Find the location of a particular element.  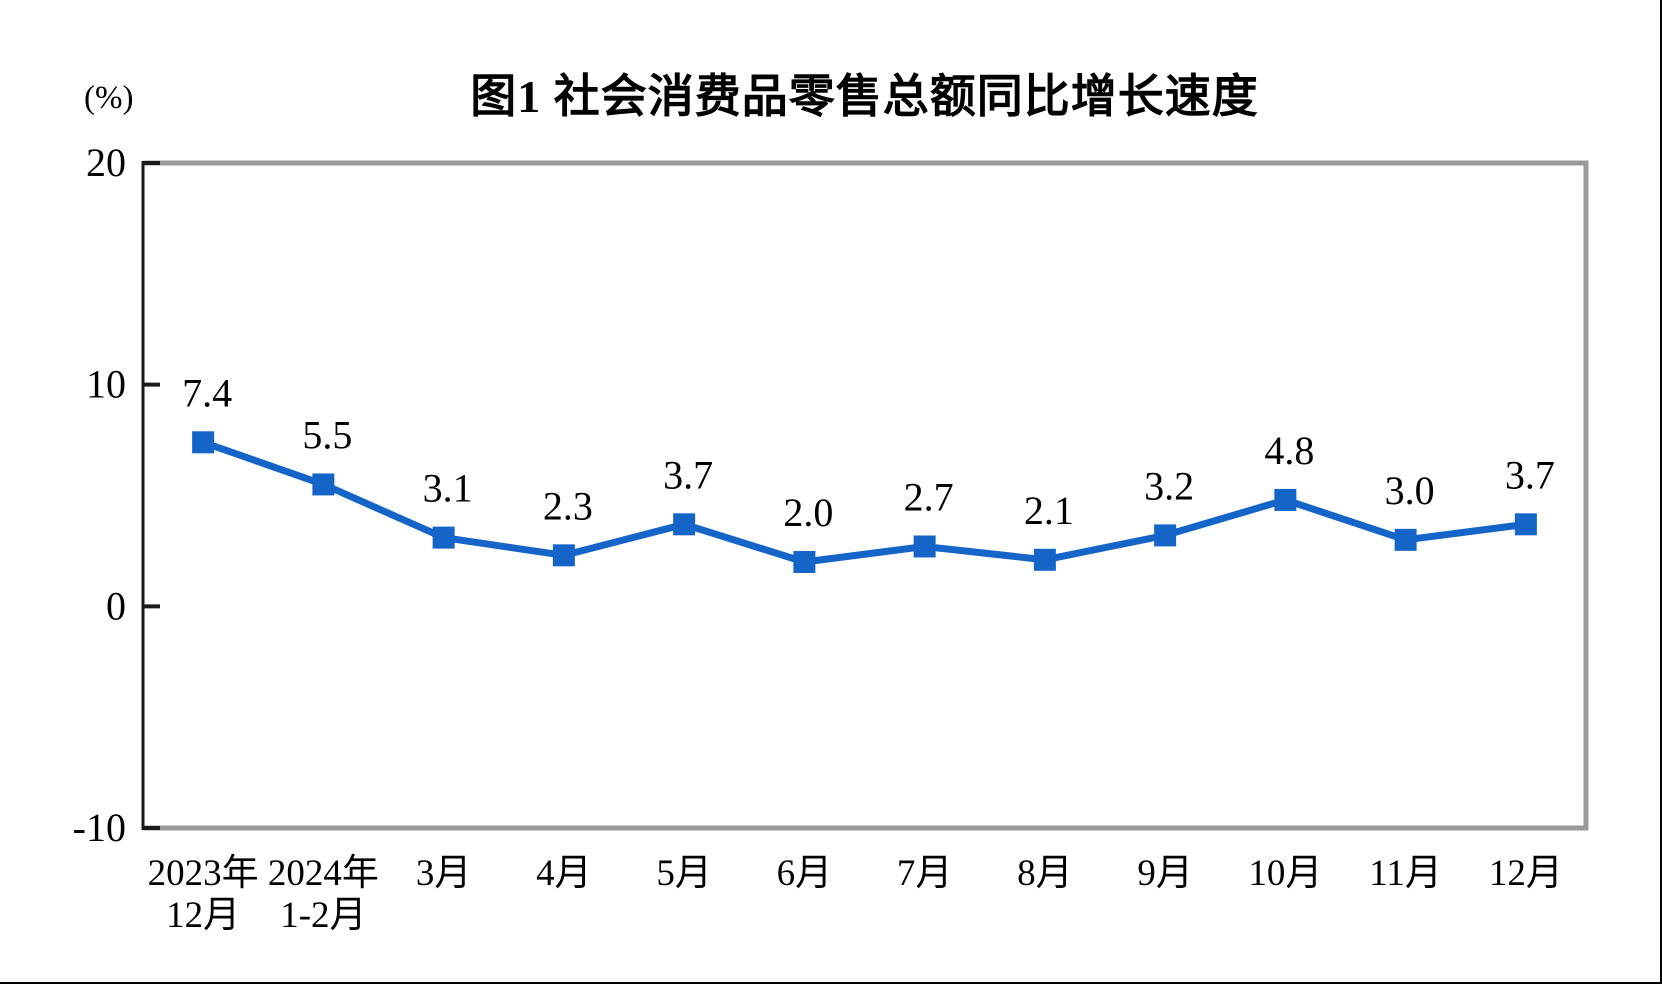

data-point-label: 2.0 is located at coordinates (808, 512).